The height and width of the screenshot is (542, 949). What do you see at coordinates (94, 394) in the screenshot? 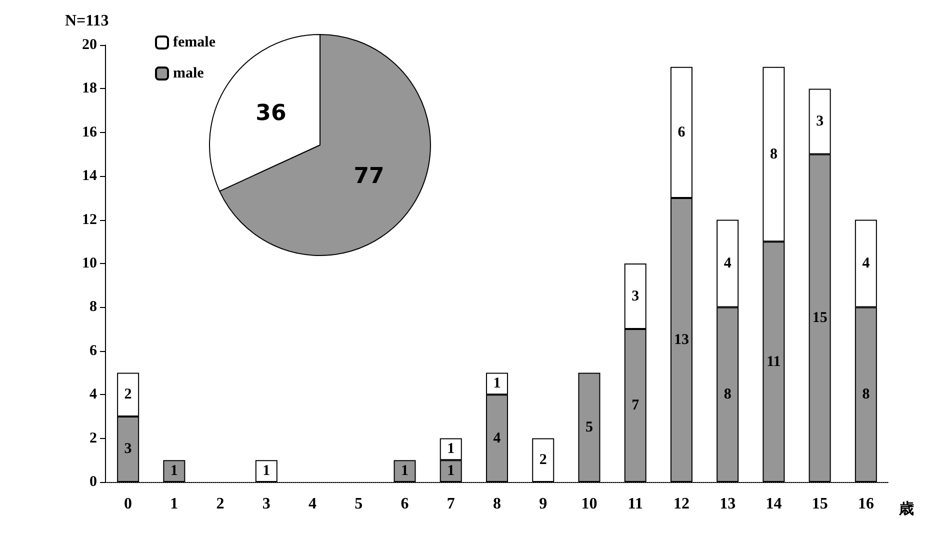
I see `y-tick-label: 4` at bounding box center [94, 394].